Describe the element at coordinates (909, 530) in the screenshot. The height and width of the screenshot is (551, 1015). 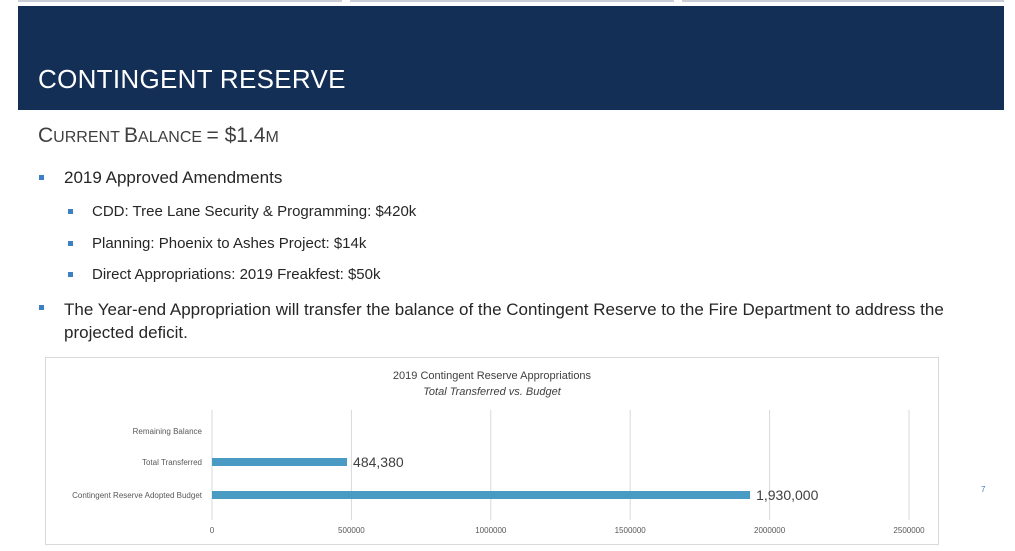
I see `x-tick-label: 2500000` at that location.